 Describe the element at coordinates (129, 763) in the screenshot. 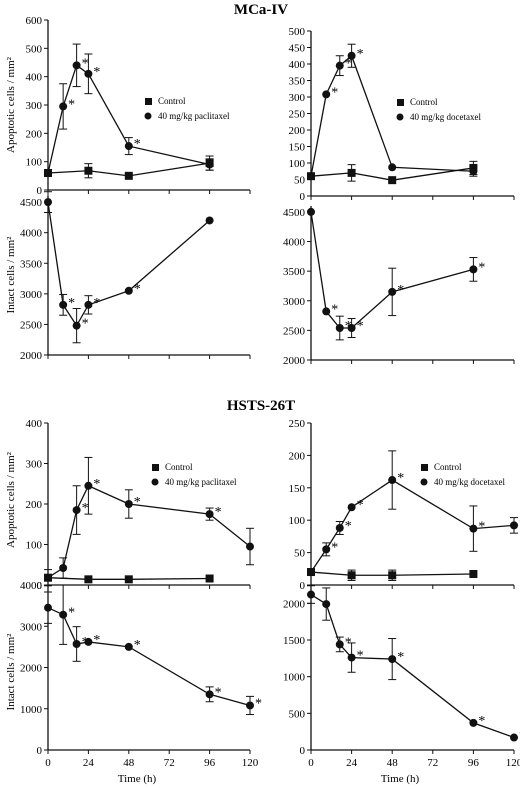

I see `x-tick-label: 48` at that location.